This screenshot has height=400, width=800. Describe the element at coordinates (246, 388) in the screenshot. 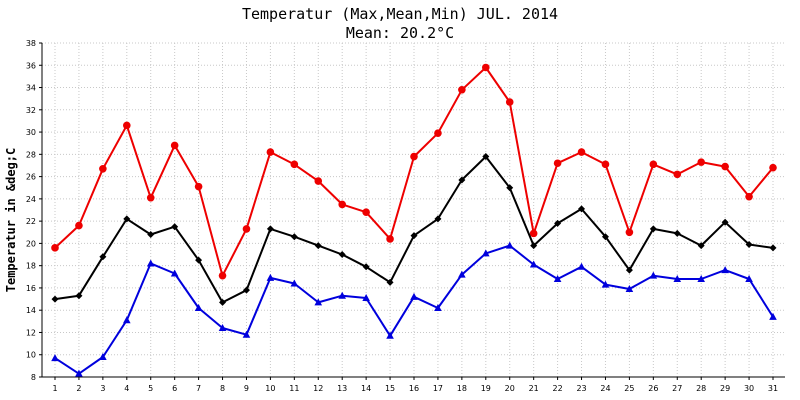

I see `x-tick-label: 9` at that location.